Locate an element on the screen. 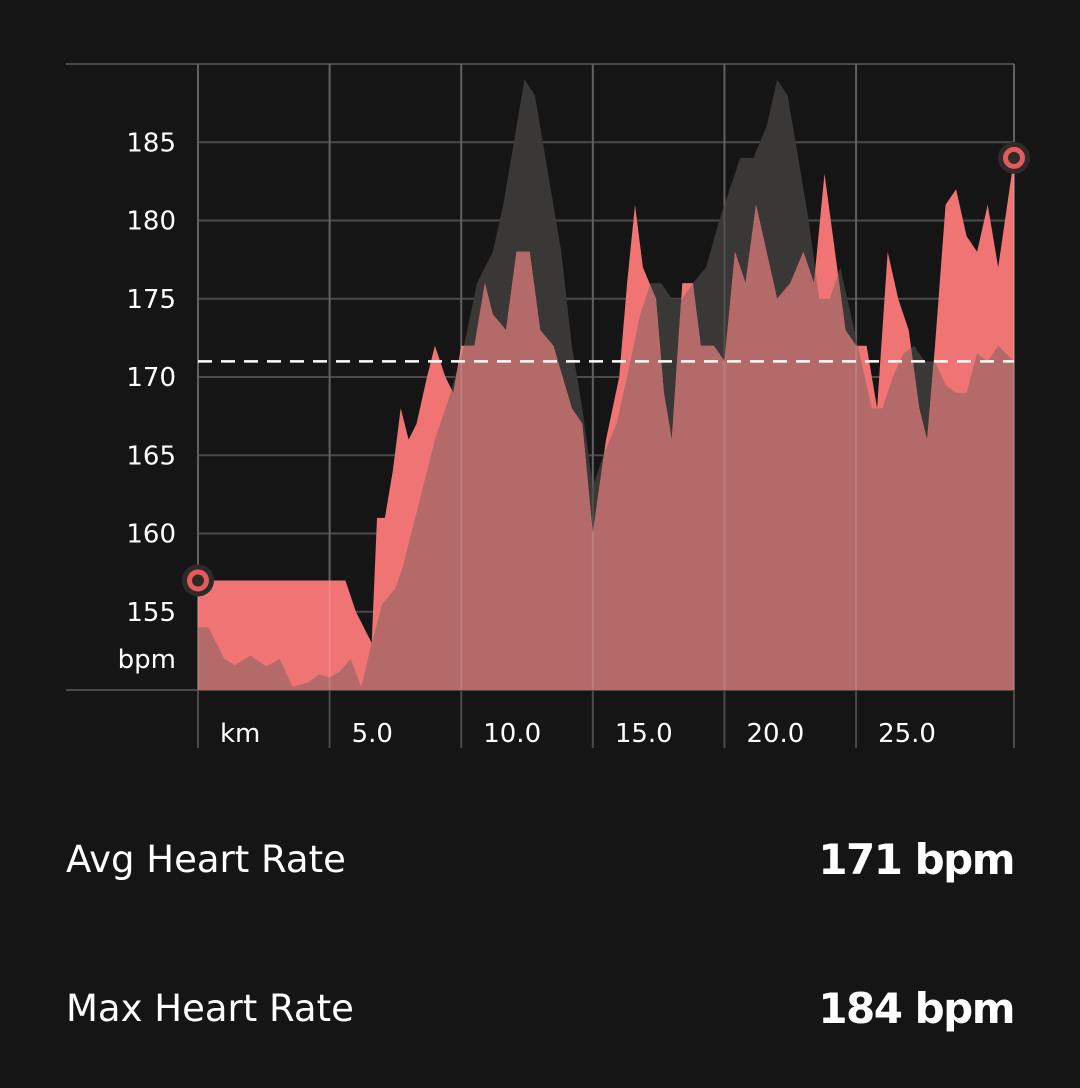 This screenshot has height=1088, width=1080. y-unit-label: bpm is located at coordinates (147, 660).